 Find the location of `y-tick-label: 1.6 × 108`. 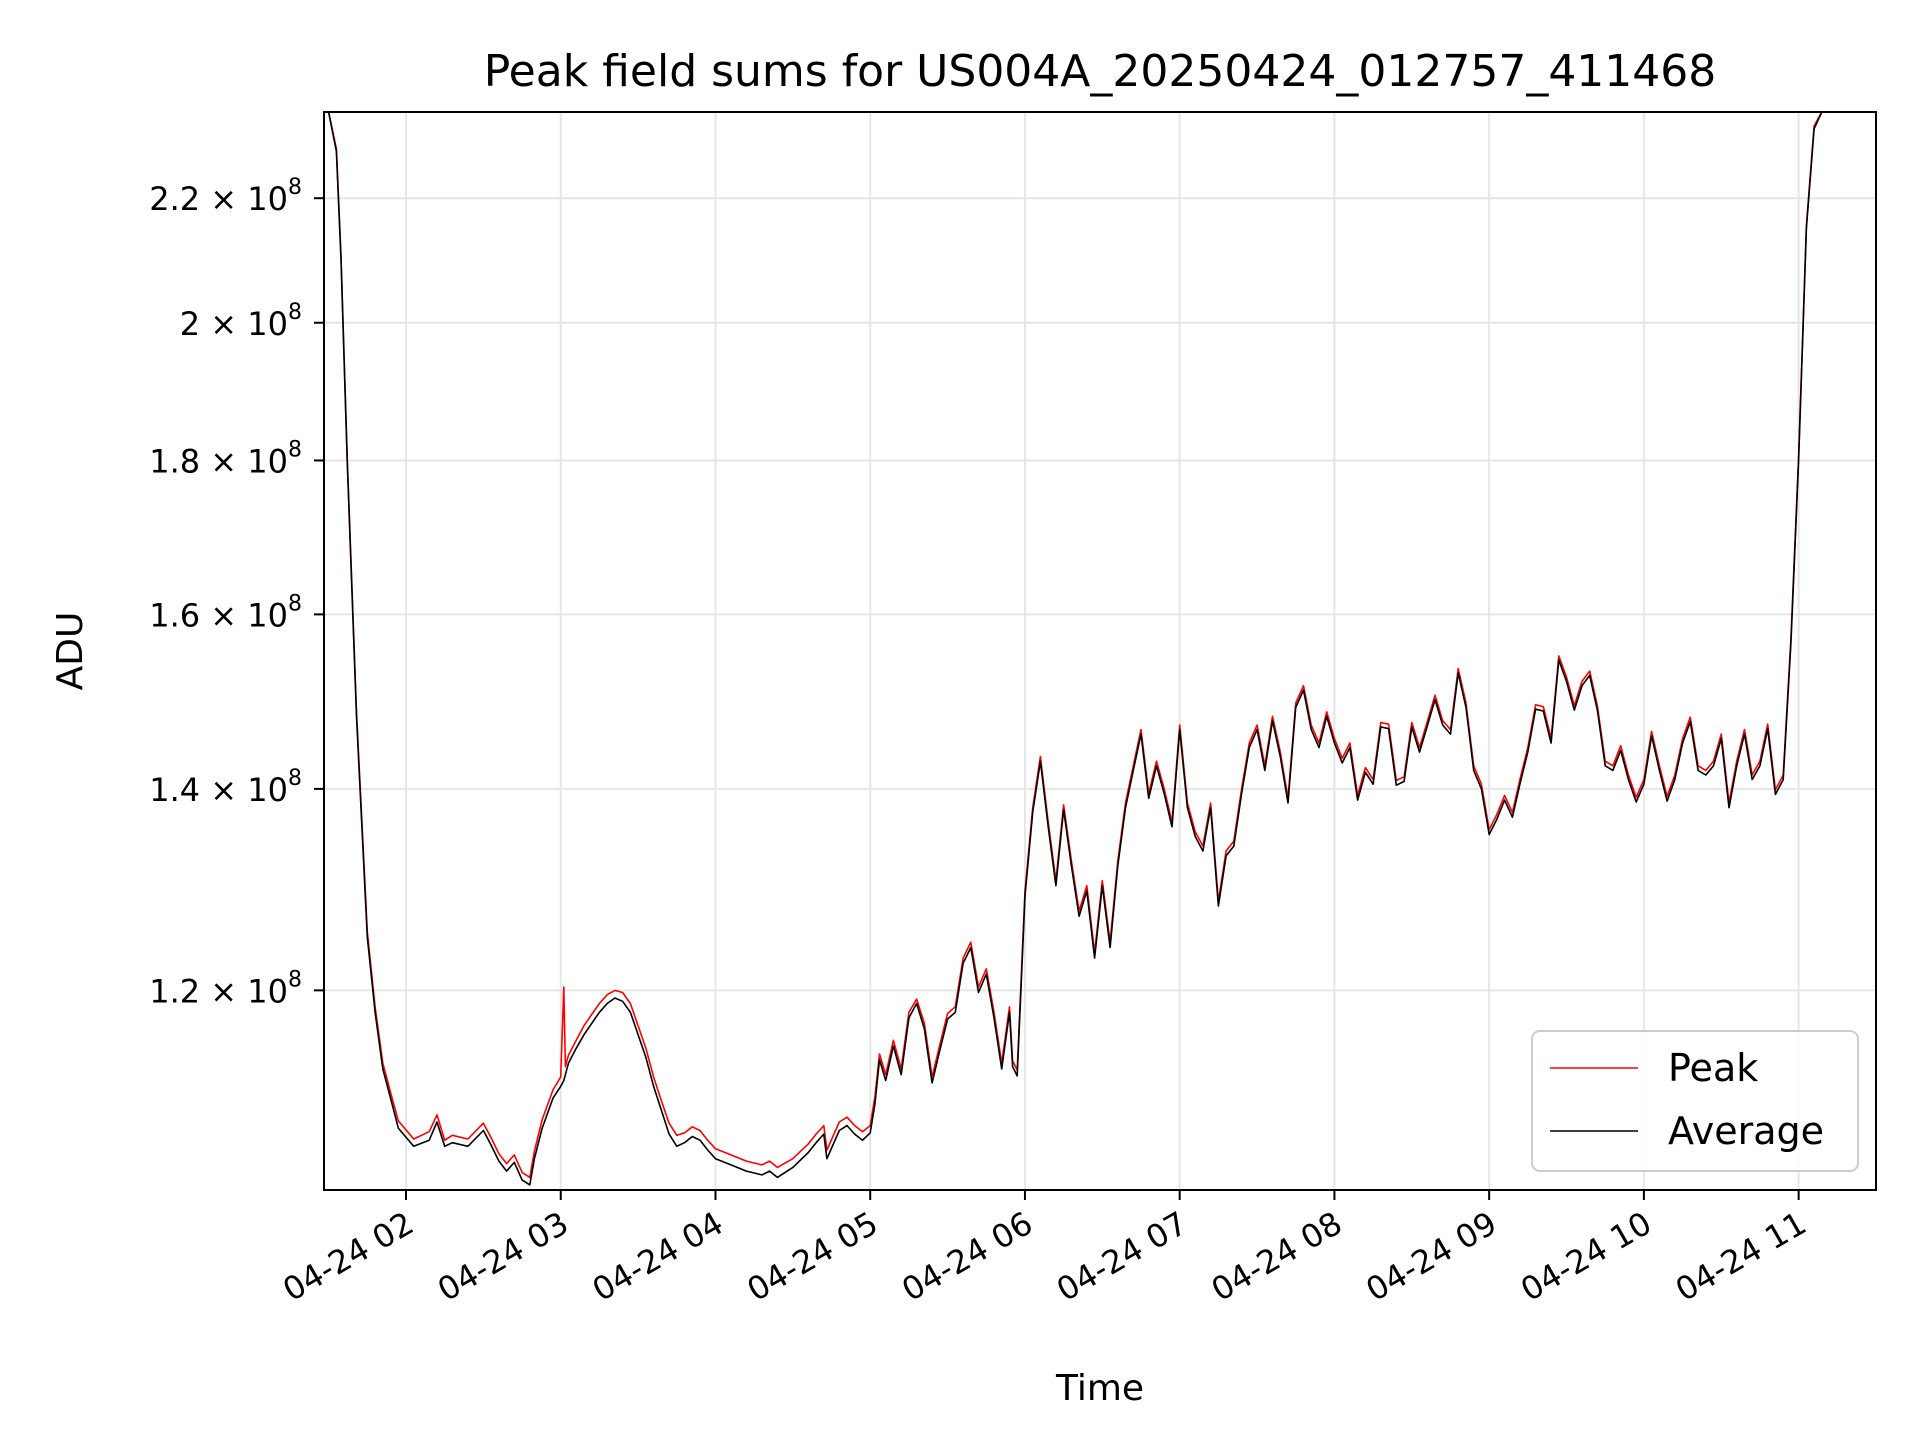

y-tick-label: 1.6 × 108 is located at coordinates (225, 612).